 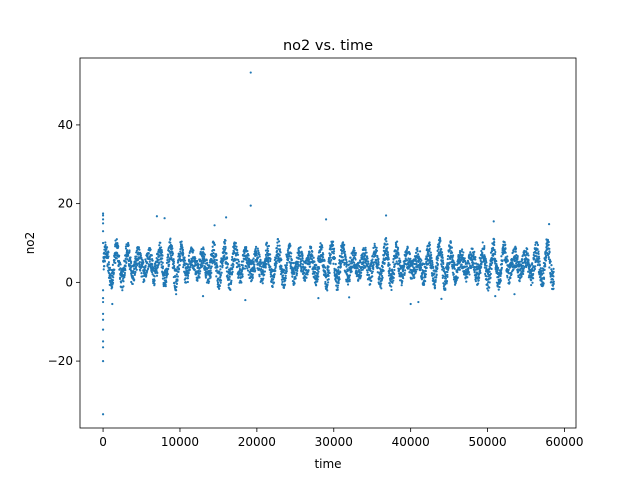 What do you see at coordinates (65, 204) in the screenshot?
I see `y-tick-label: 20` at bounding box center [65, 204].